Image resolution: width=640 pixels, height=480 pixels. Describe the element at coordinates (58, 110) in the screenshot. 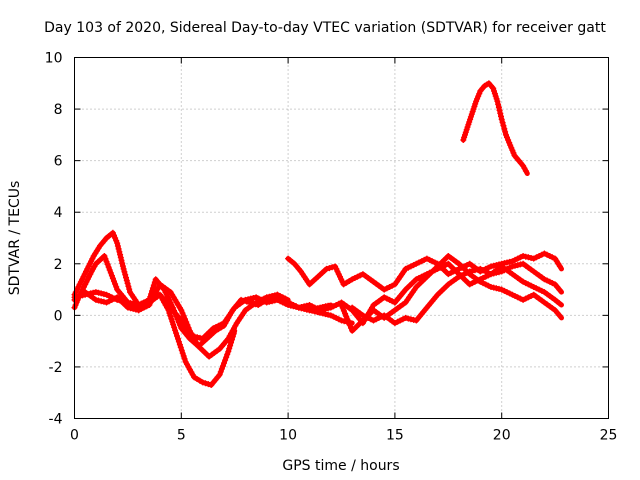

I see `y-tick-label: 8` at that location.